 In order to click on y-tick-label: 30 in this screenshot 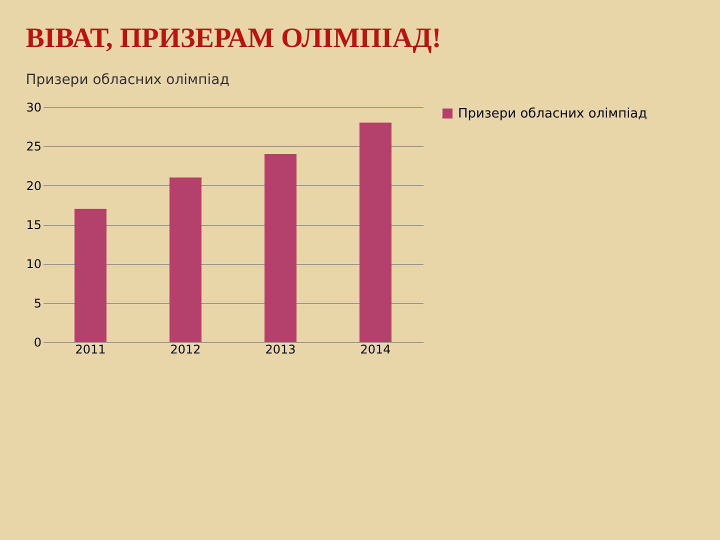, I will do `click(34, 107)`.